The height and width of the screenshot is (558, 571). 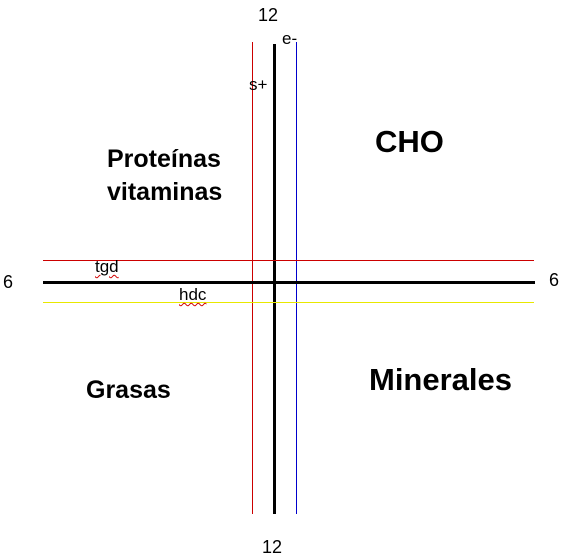 I want to click on vertical-red-line, so click(x=252, y=278).